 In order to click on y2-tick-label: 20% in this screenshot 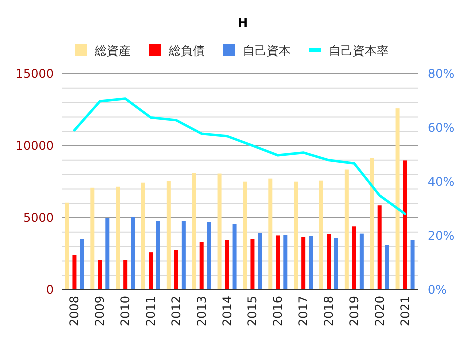, I will do `click(441, 236)`.